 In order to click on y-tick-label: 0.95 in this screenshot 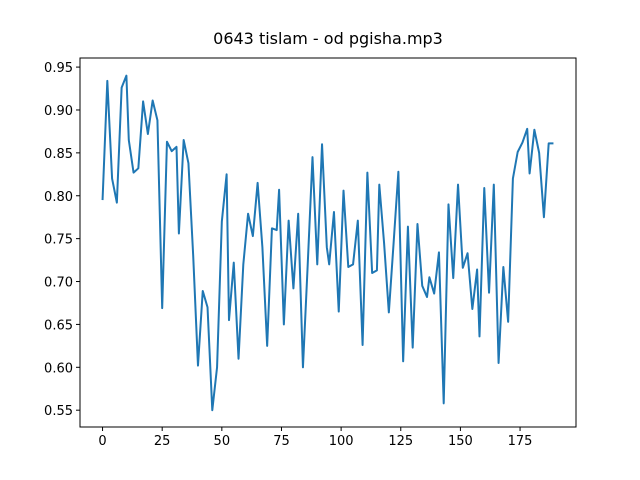, I will do `click(58, 68)`.